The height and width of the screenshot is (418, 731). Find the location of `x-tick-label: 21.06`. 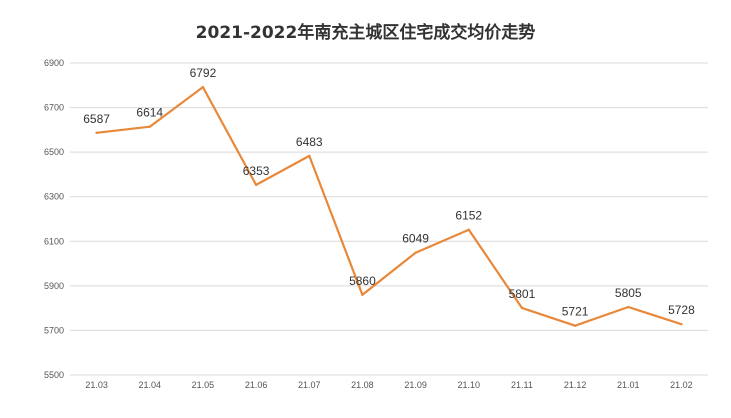

x-tick-label: 21.06 is located at coordinates (256, 385).